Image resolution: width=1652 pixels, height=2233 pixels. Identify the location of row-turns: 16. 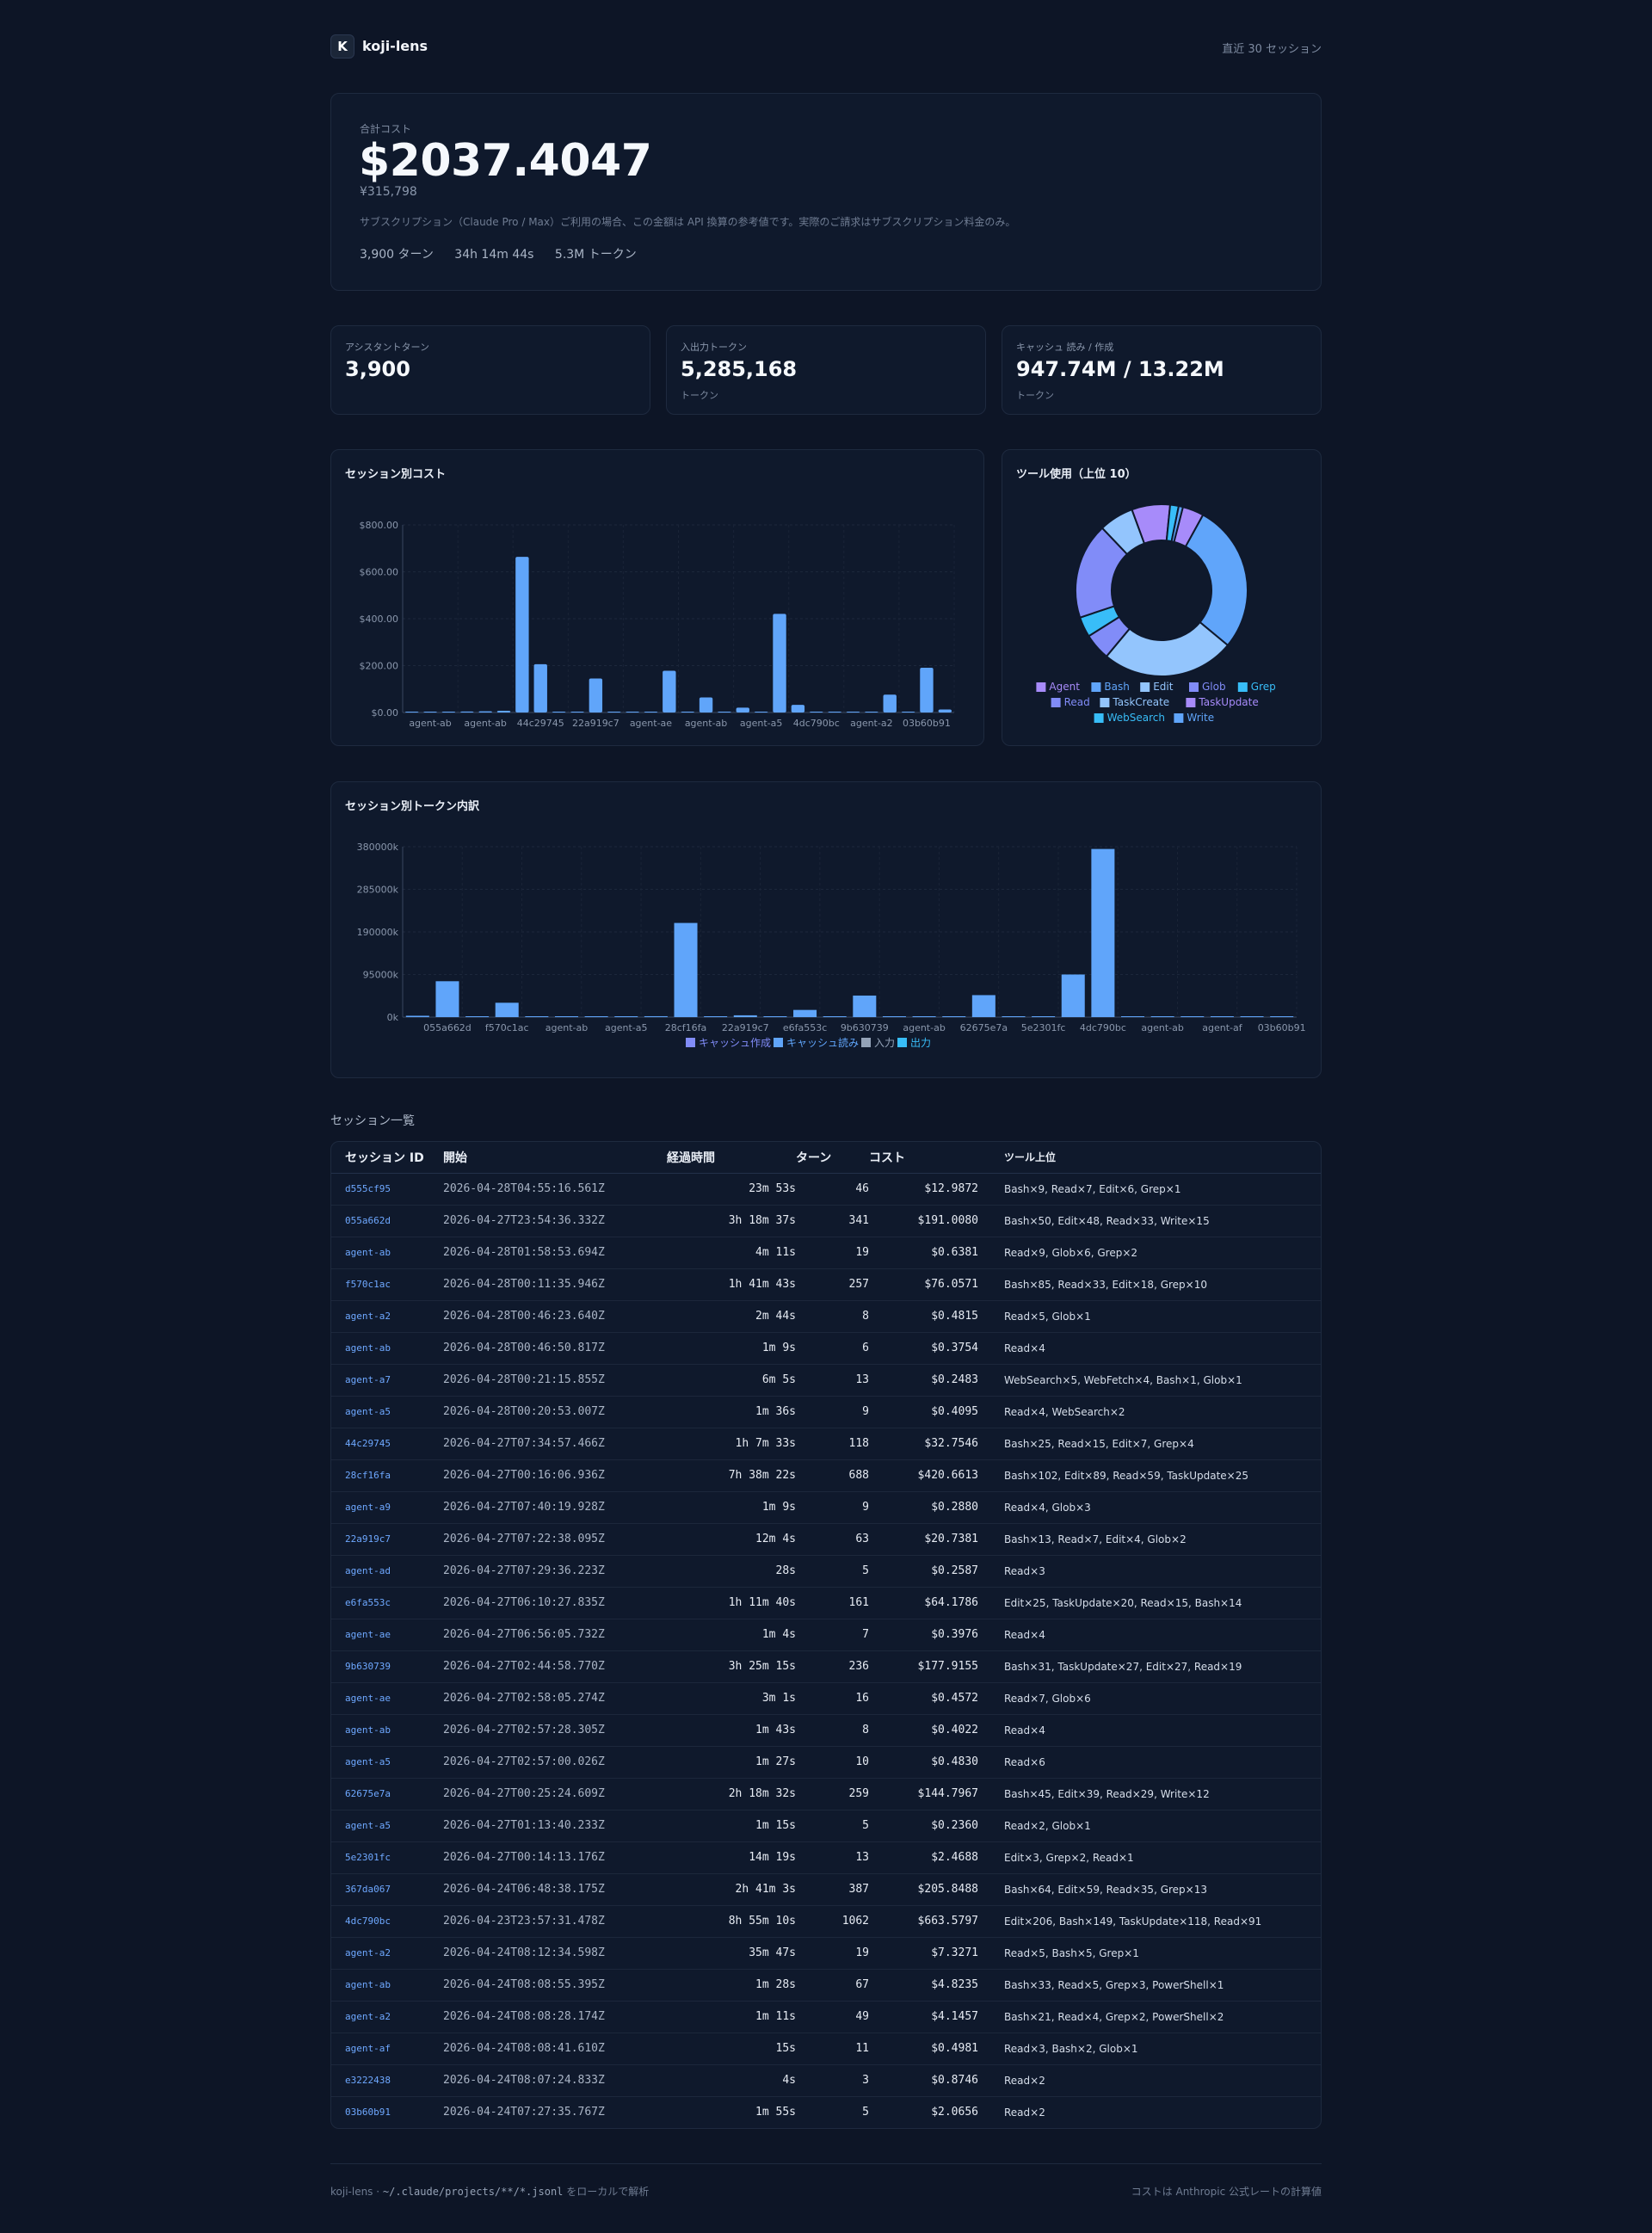
(832, 1698).